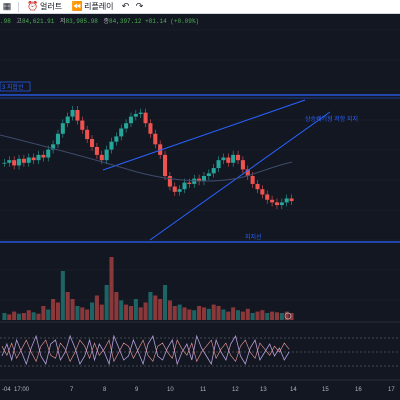 The width and height of the screenshot is (400, 400). Describe the element at coordinates (125, 6) in the screenshot. I see `undo-icon: ↶` at that location.